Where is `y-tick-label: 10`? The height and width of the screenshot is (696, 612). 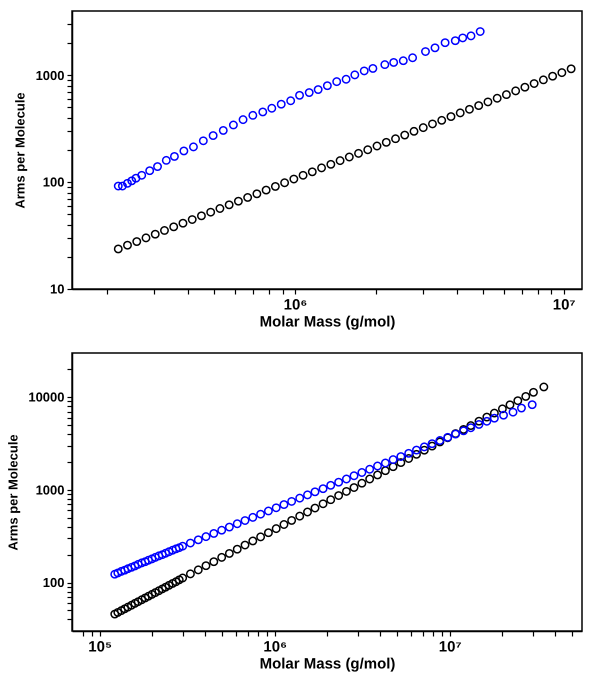 y-tick-label: 10 is located at coordinates (57, 289).